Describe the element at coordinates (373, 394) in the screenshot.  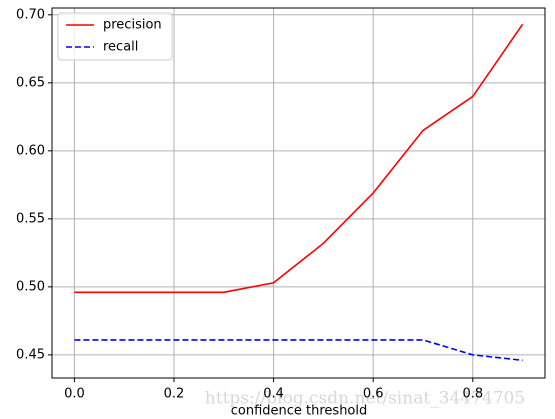
I see `x-tick-label: 0.6` at that location.